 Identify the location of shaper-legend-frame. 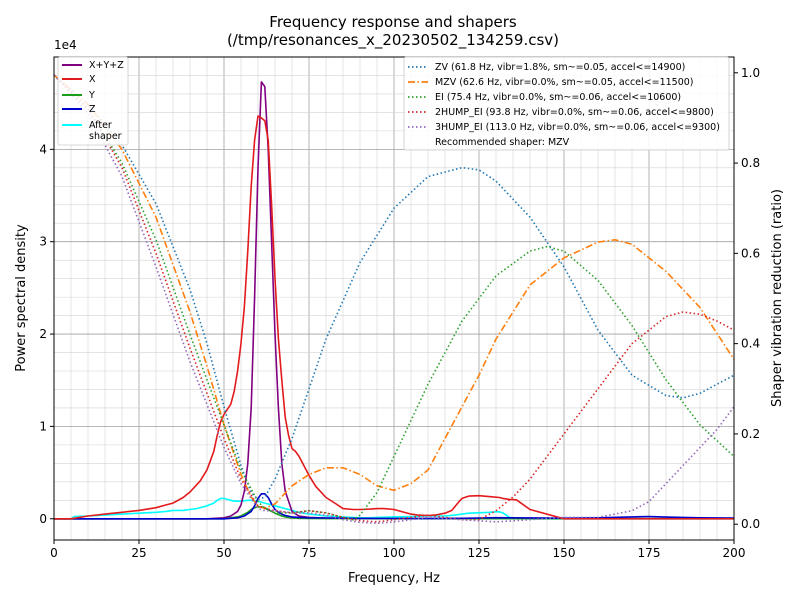
(566, 103).